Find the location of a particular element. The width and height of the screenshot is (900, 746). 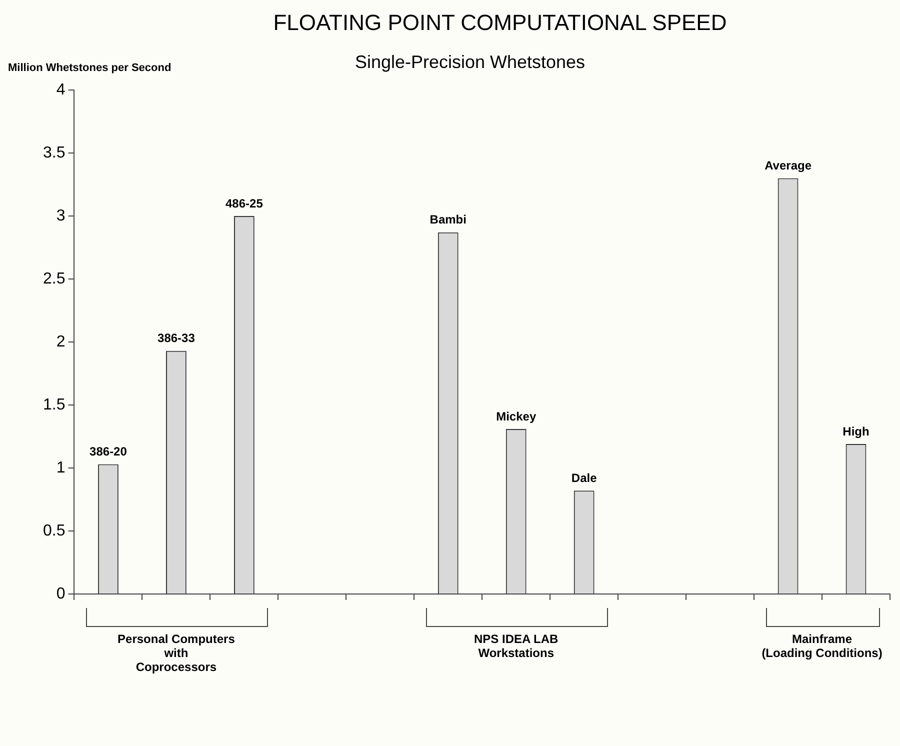

x-tick-label: 386-33 is located at coordinates (177, 338).